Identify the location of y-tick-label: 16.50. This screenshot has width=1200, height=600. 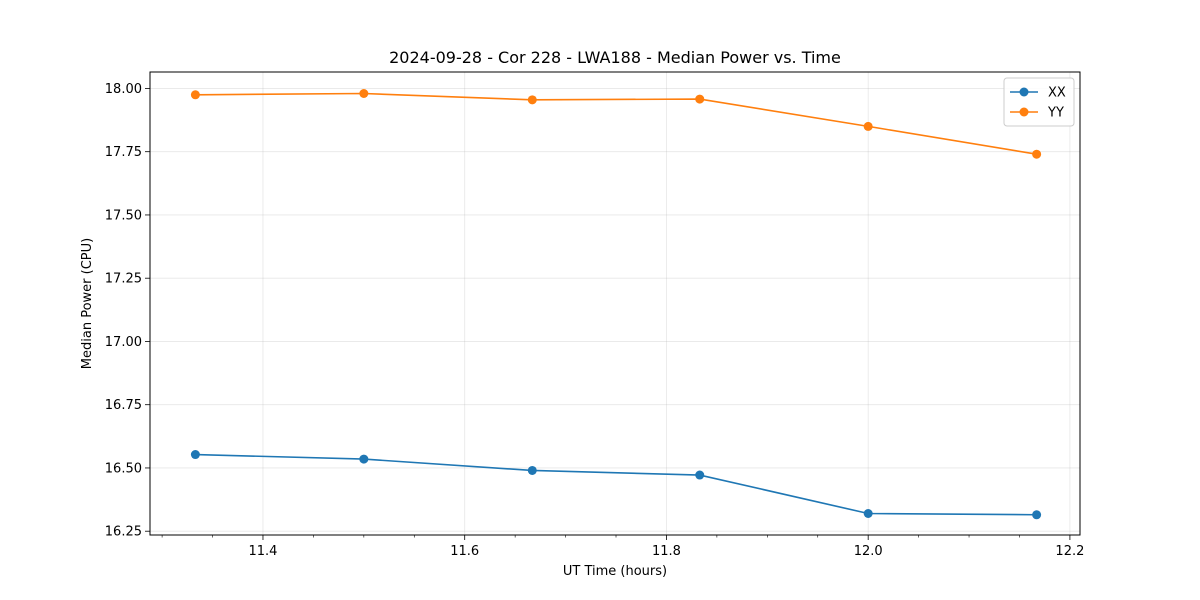
(123, 468).